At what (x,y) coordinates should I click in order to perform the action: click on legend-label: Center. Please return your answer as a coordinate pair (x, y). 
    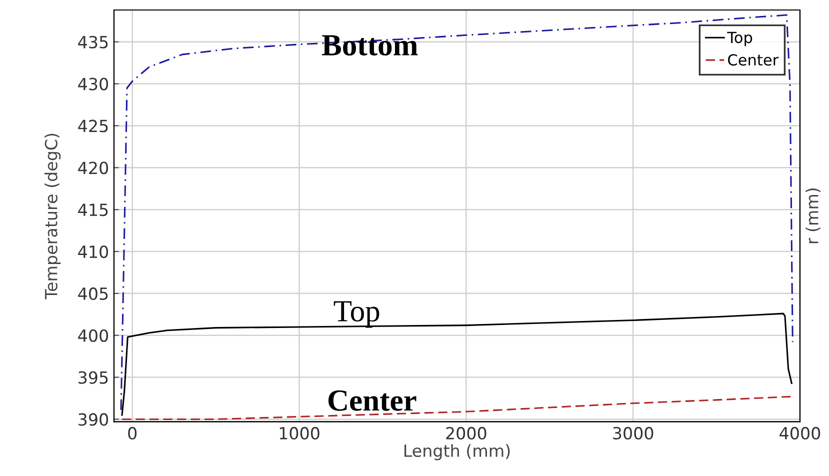
    Looking at the image, I should click on (753, 60).